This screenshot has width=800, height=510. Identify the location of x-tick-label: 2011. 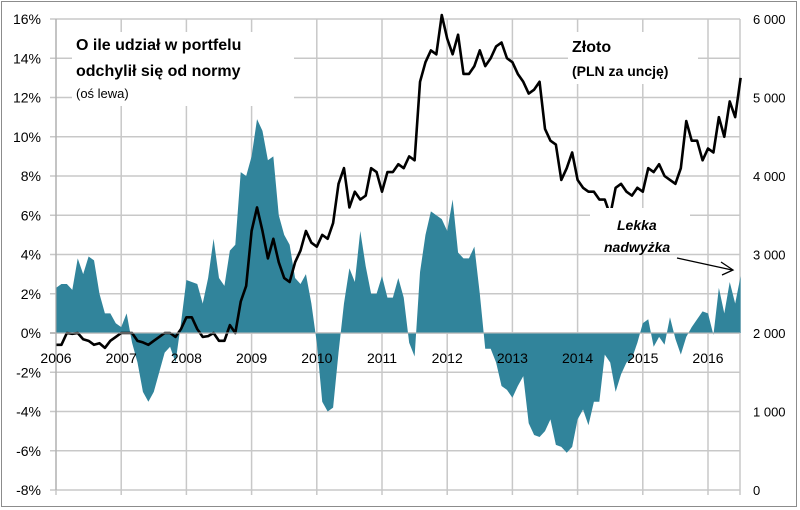
(382, 358).